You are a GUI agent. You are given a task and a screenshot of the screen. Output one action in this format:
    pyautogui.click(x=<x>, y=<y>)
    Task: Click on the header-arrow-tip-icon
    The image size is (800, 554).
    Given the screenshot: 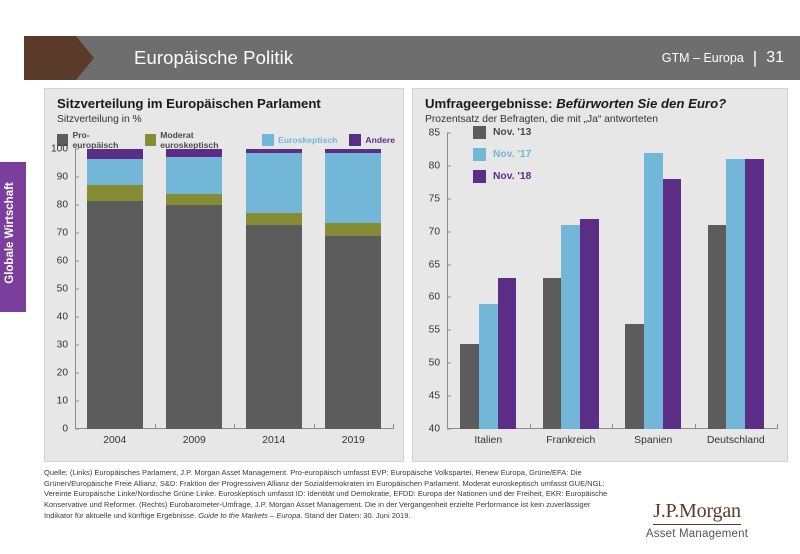 What is the action you would take?
    pyautogui.click(x=85, y=58)
    